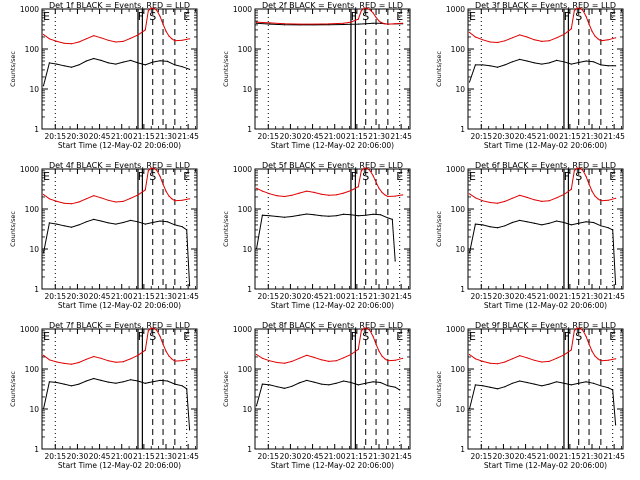 The image size is (640, 480). What do you see at coordinates (119, 165) in the screenshot?
I see `chart-title: Det 4f BLACK = Events, RED = LLD` at bounding box center [119, 165].